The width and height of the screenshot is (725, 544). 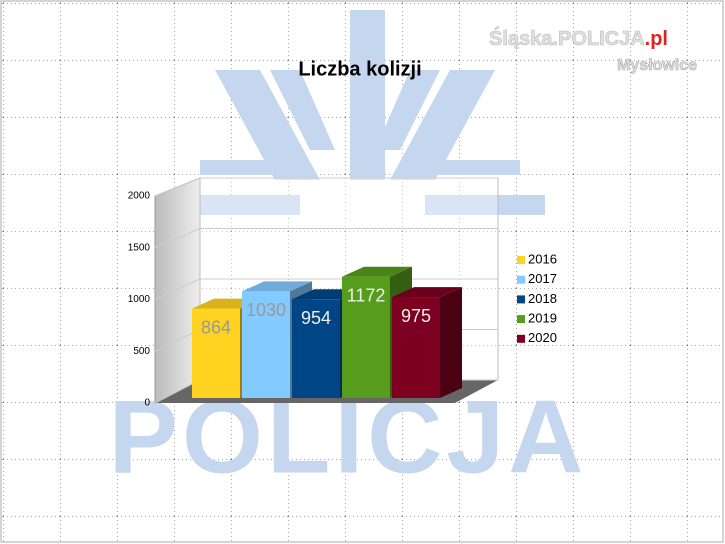 What do you see at coordinates (139, 299) in the screenshot?
I see `y-tick-label: 1000` at bounding box center [139, 299].